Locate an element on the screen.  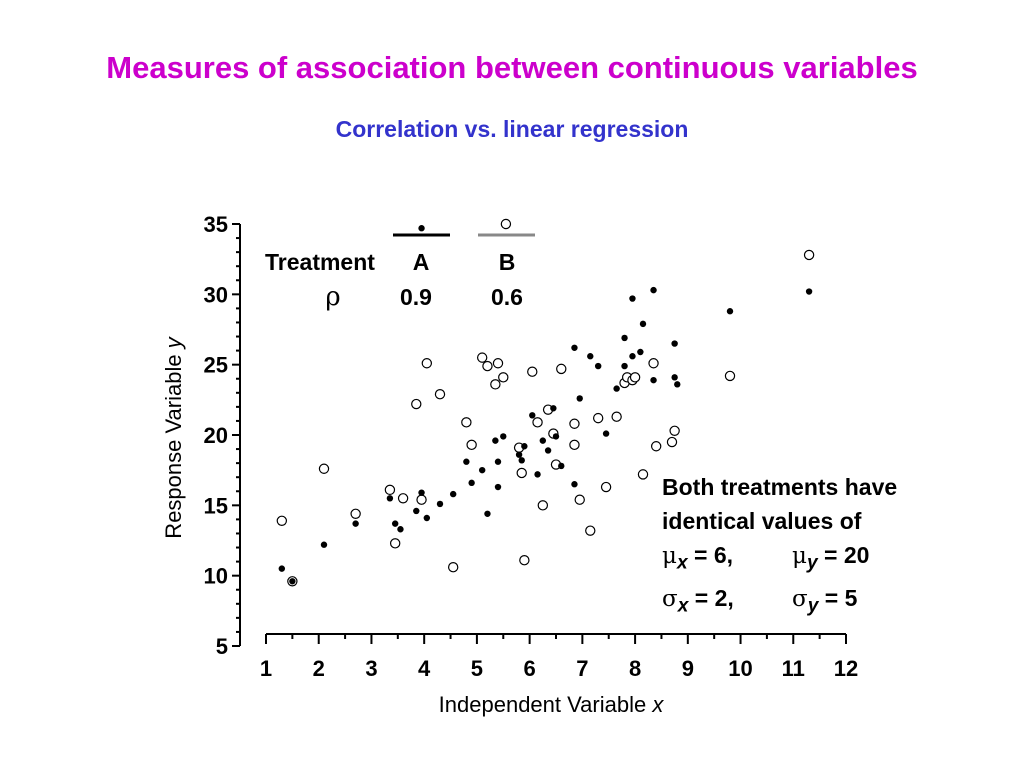
x-tick-label: 11 is located at coordinates (793, 668).